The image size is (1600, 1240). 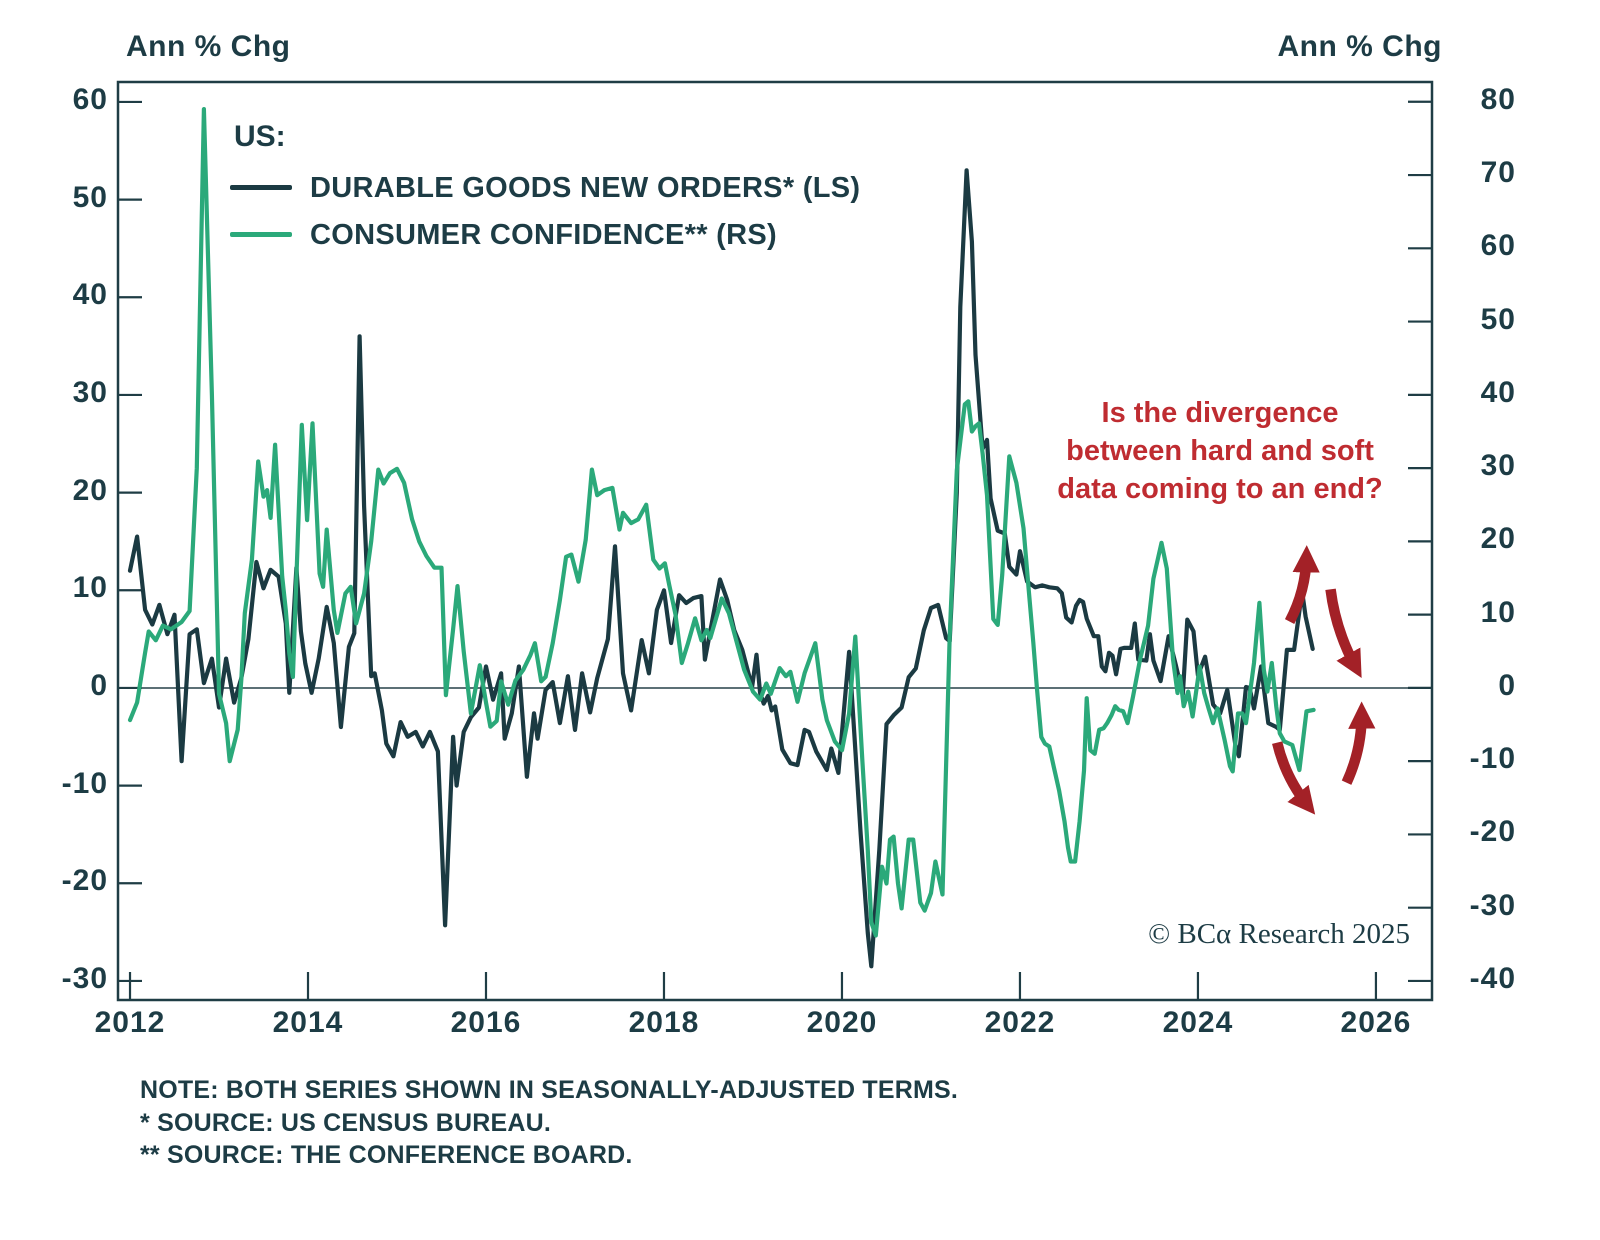 What do you see at coordinates (346, 1122) in the screenshot?
I see `footnote-source-census: * SOURCE: US CENSUS BUREAU.` at bounding box center [346, 1122].